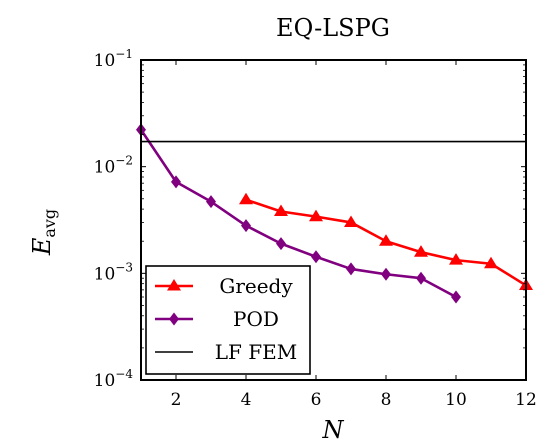 The height and width of the screenshot is (445, 541). I want to click on x-tick-label: 6, so click(316, 400).